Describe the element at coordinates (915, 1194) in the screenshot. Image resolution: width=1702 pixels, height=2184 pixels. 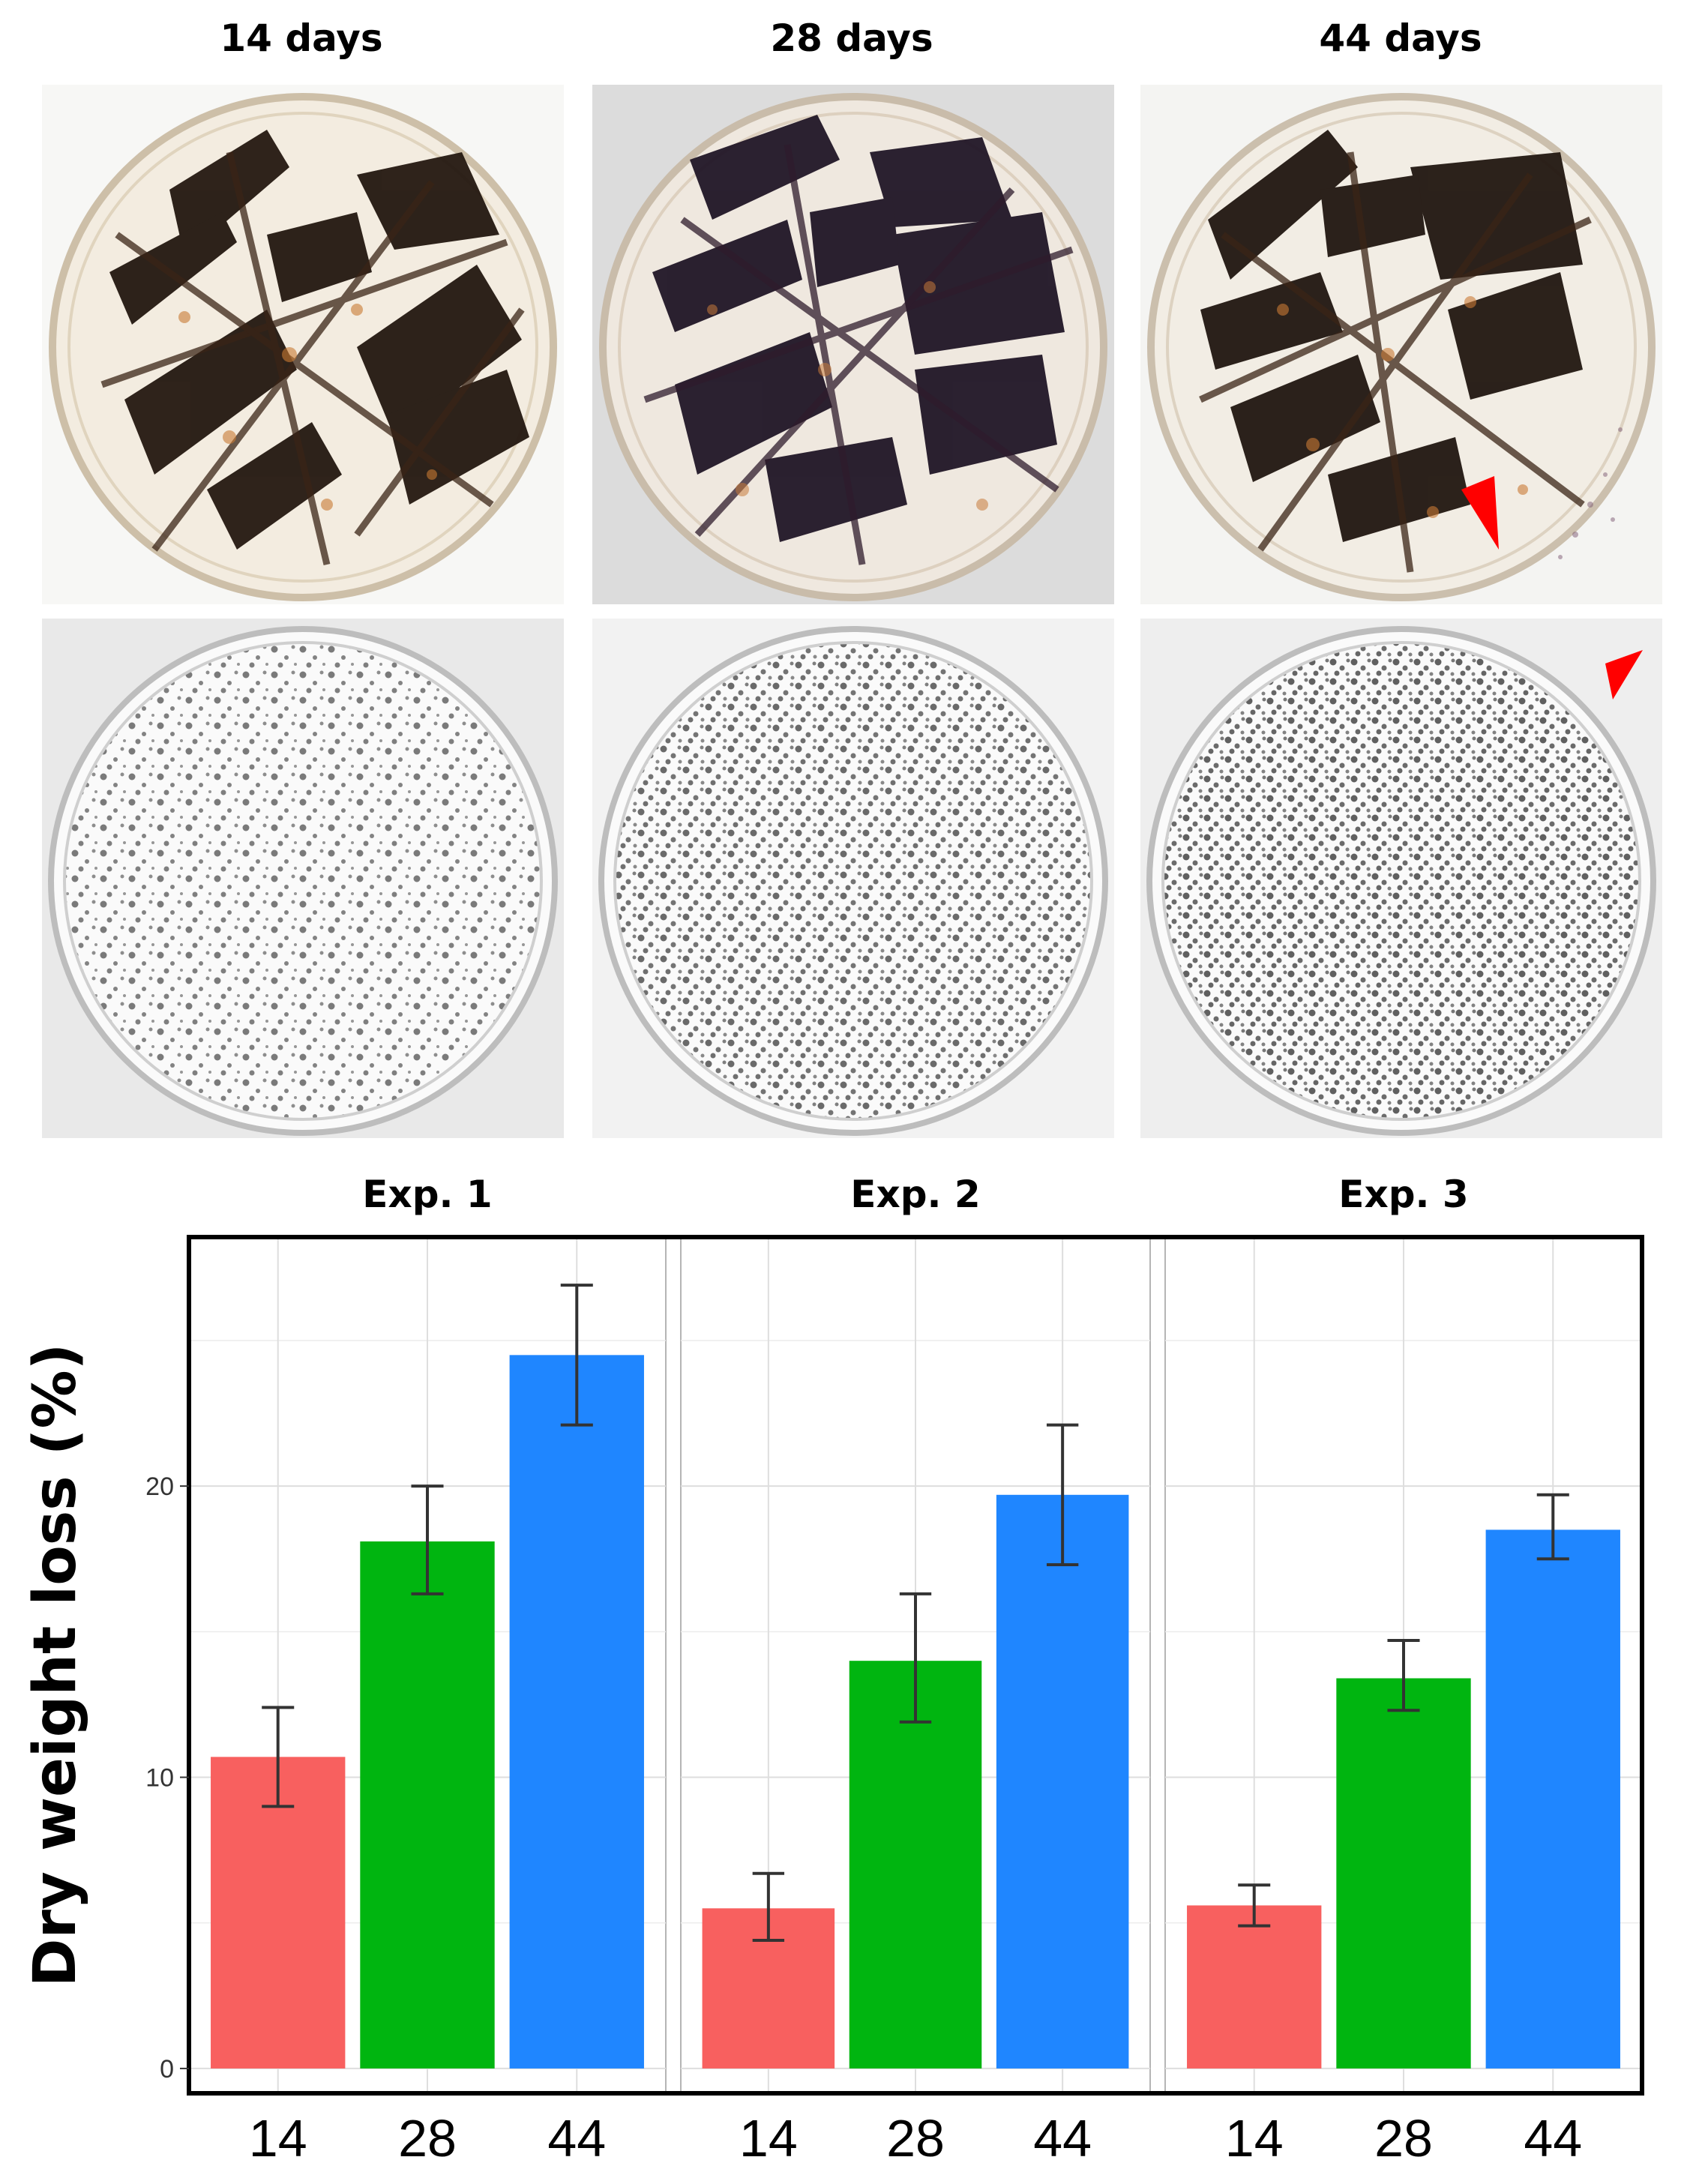
I see `facet-title: Exp. 2` at that location.